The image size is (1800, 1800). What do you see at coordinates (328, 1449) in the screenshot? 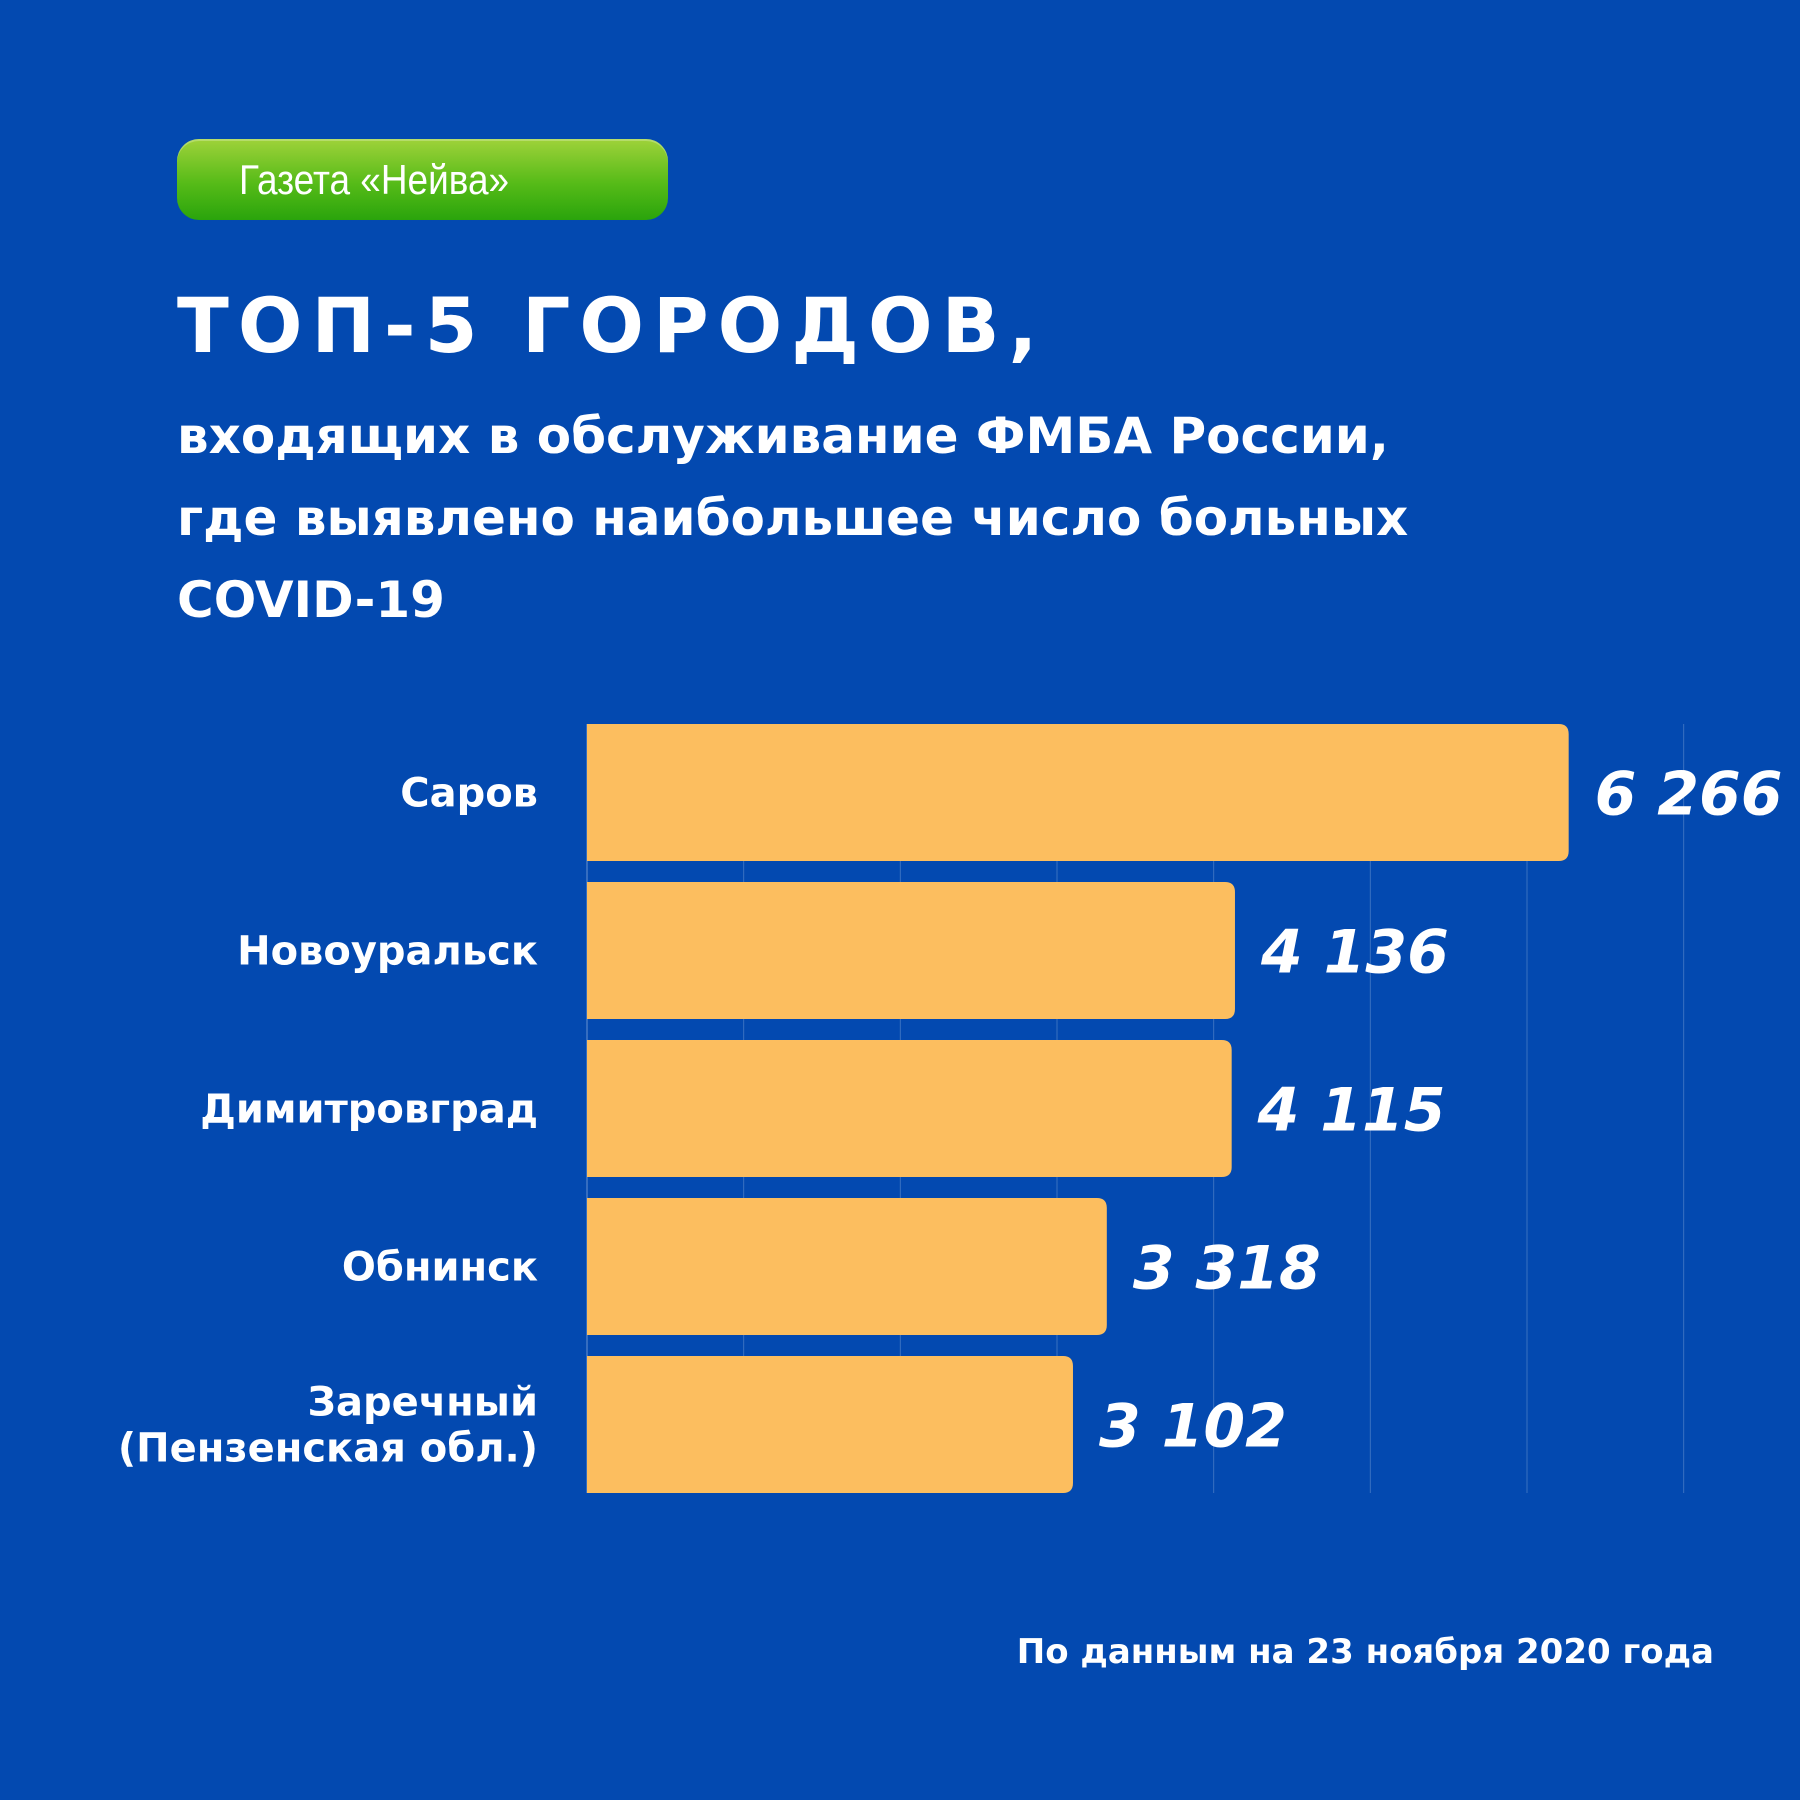
I see `category-label: (Пензенская обл.)` at bounding box center [328, 1449].